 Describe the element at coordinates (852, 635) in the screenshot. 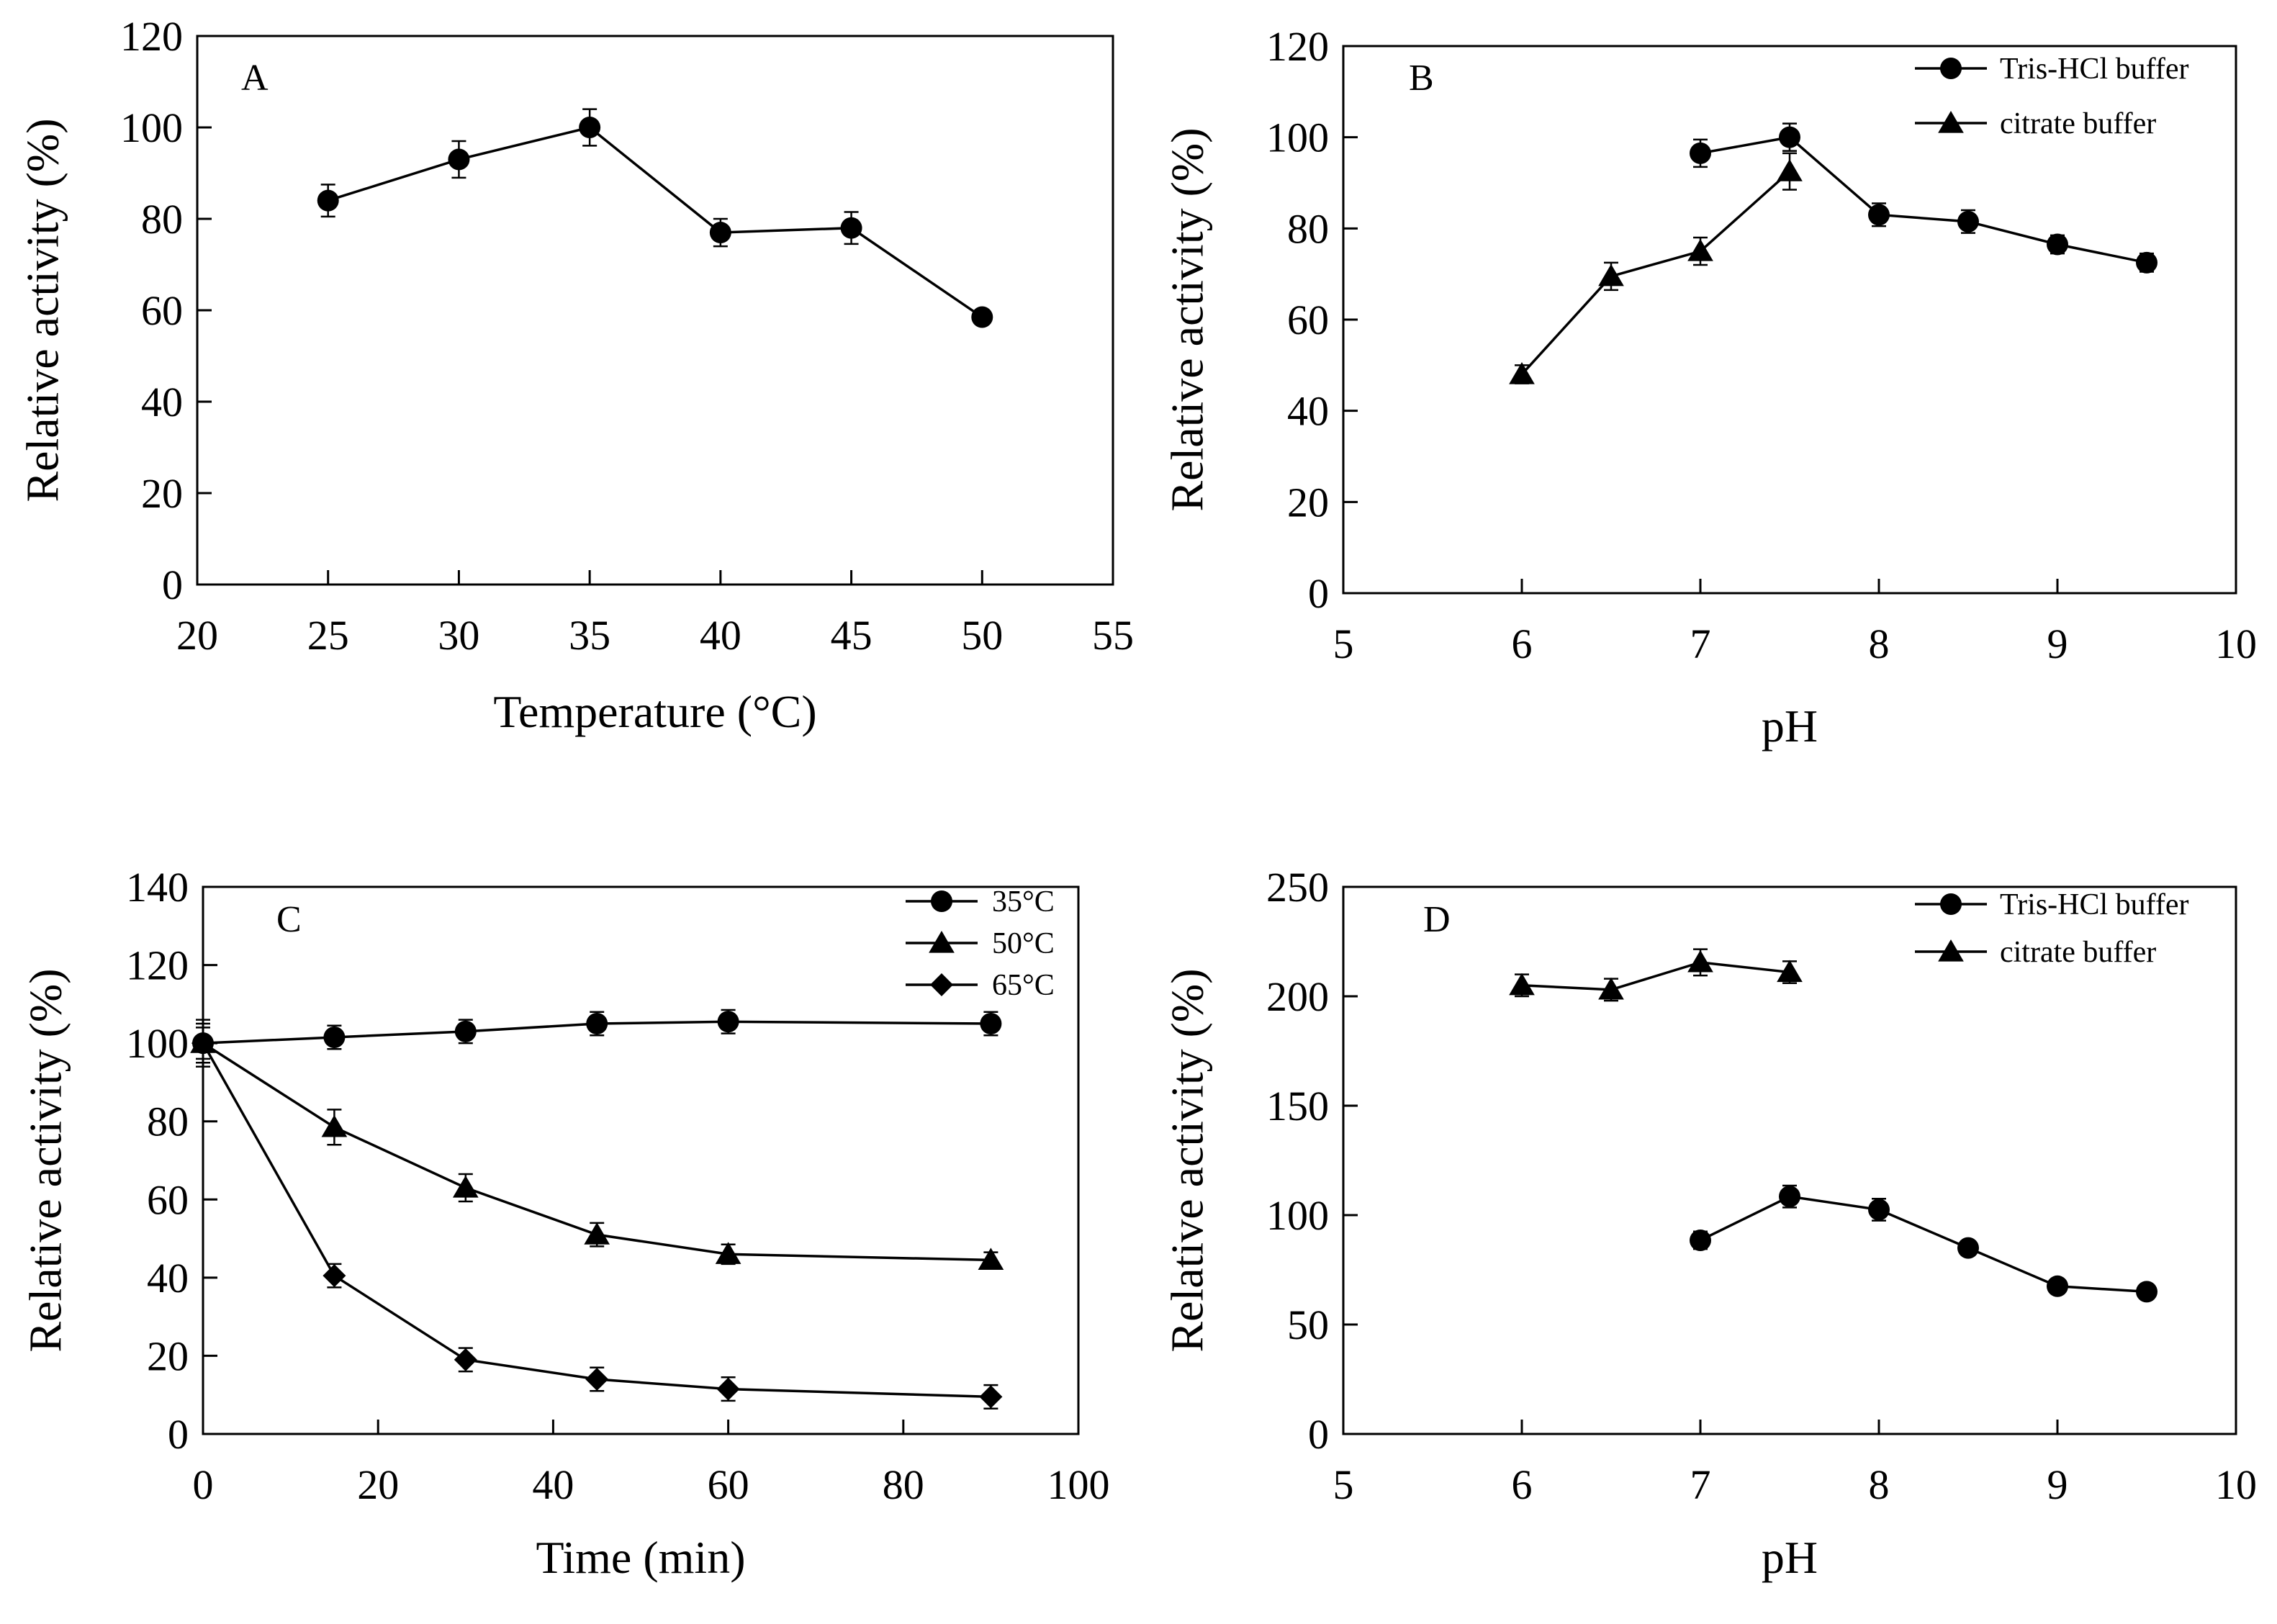

I see `panel-A-x-tick-label: 45` at that location.